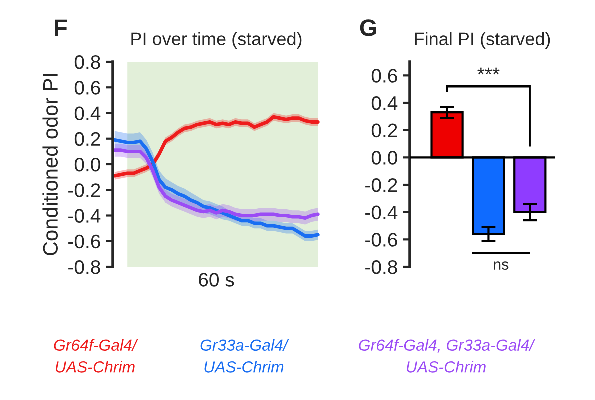 This screenshot has height=400, width=595. What do you see at coordinates (489, 71) in the screenshot?
I see `annotation: ***` at bounding box center [489, 71].